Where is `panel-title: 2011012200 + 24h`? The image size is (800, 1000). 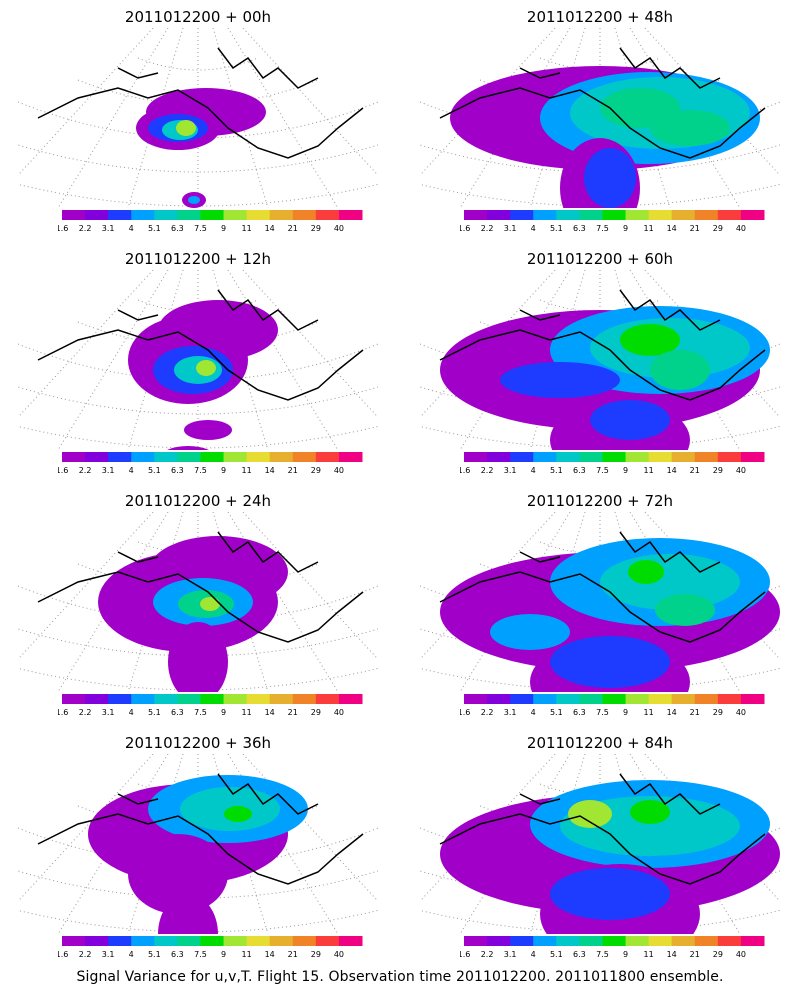
panel-title: 2011012200 + 24h is located at coordinates (198, 501).